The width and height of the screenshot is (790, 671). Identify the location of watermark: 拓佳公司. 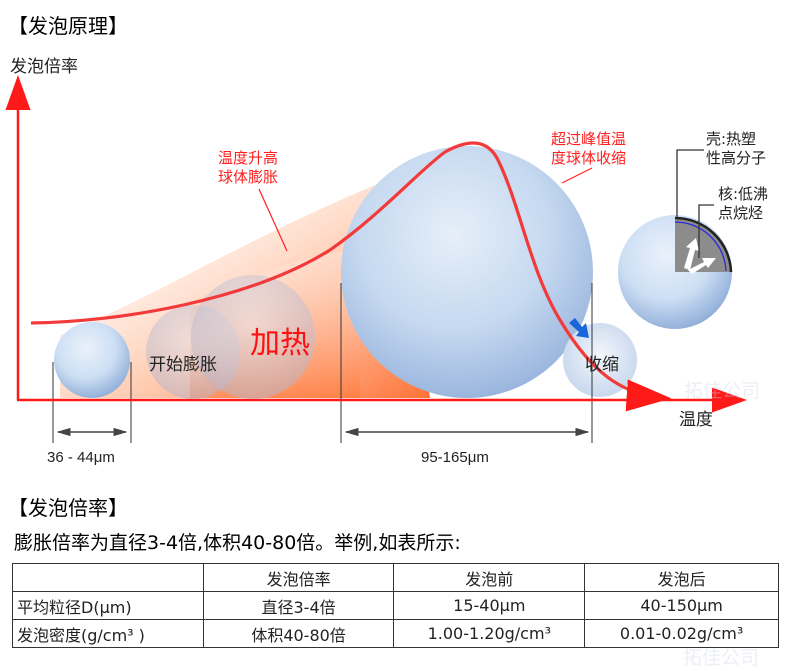
(722, 391).